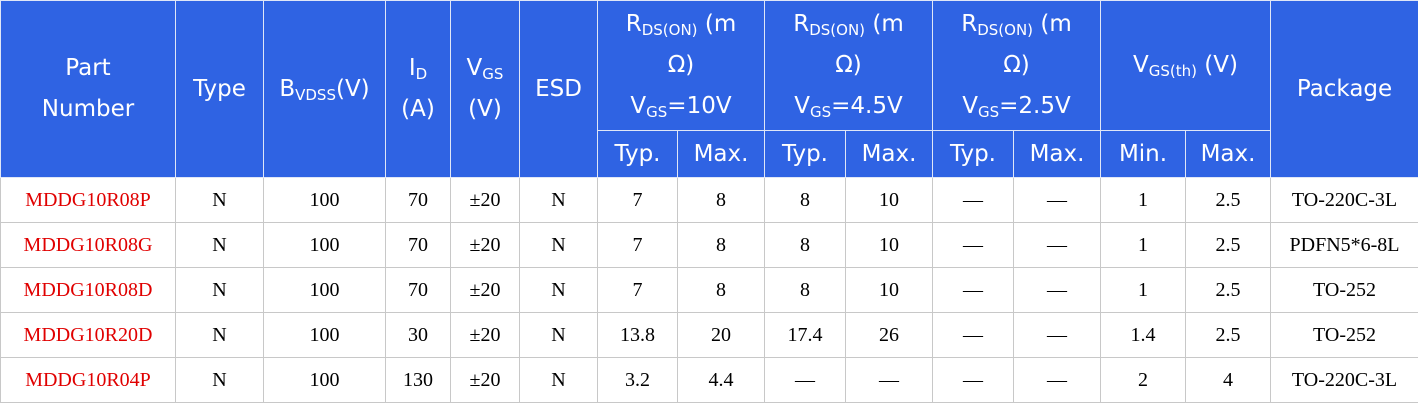  I want to click on header-text: =2.5V, so click(1035, 106).